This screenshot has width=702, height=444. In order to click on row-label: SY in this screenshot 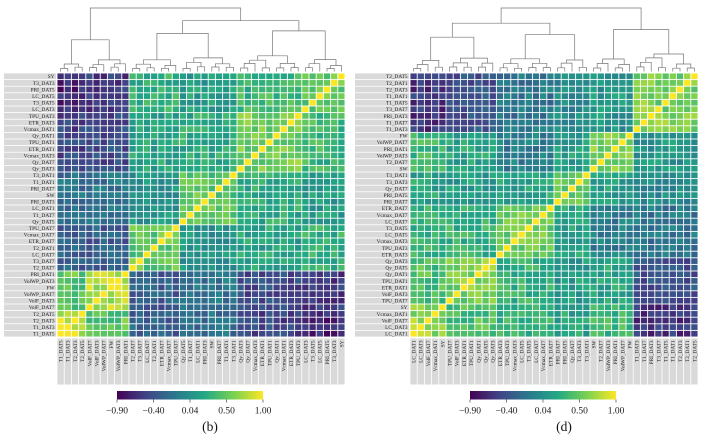, I will do `click(51, 77)`.